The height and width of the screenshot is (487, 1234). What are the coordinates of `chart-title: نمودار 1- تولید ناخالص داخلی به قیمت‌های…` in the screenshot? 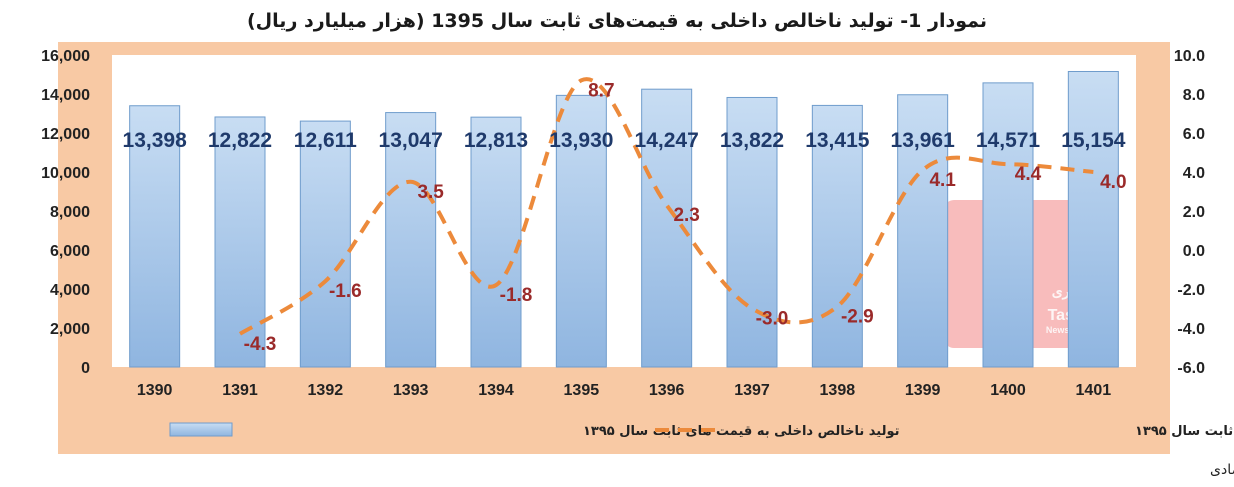 It's located at (617, 21).